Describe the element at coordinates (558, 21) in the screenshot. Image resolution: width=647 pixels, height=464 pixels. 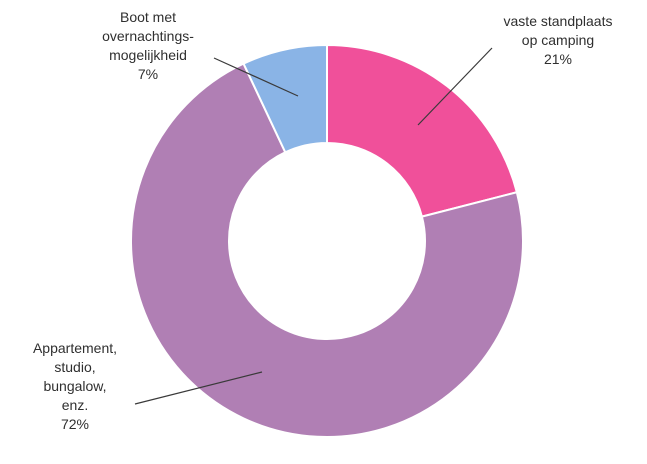
I see `slice-label-line: vaste standplaats` at that location.